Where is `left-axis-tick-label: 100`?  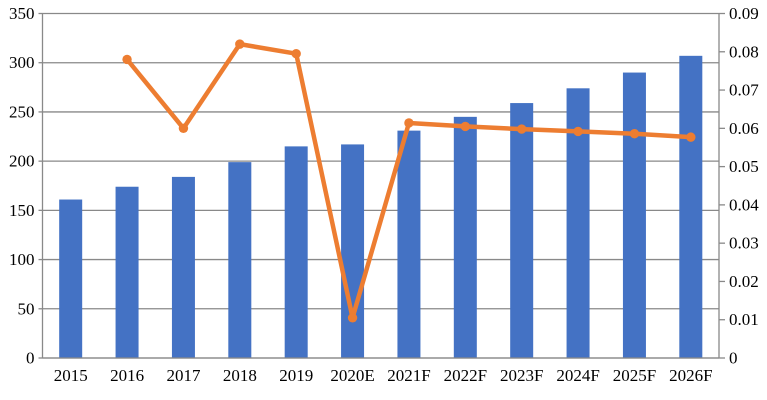
left-axis-tick-label: 100 is located at coordinates (22, 259).